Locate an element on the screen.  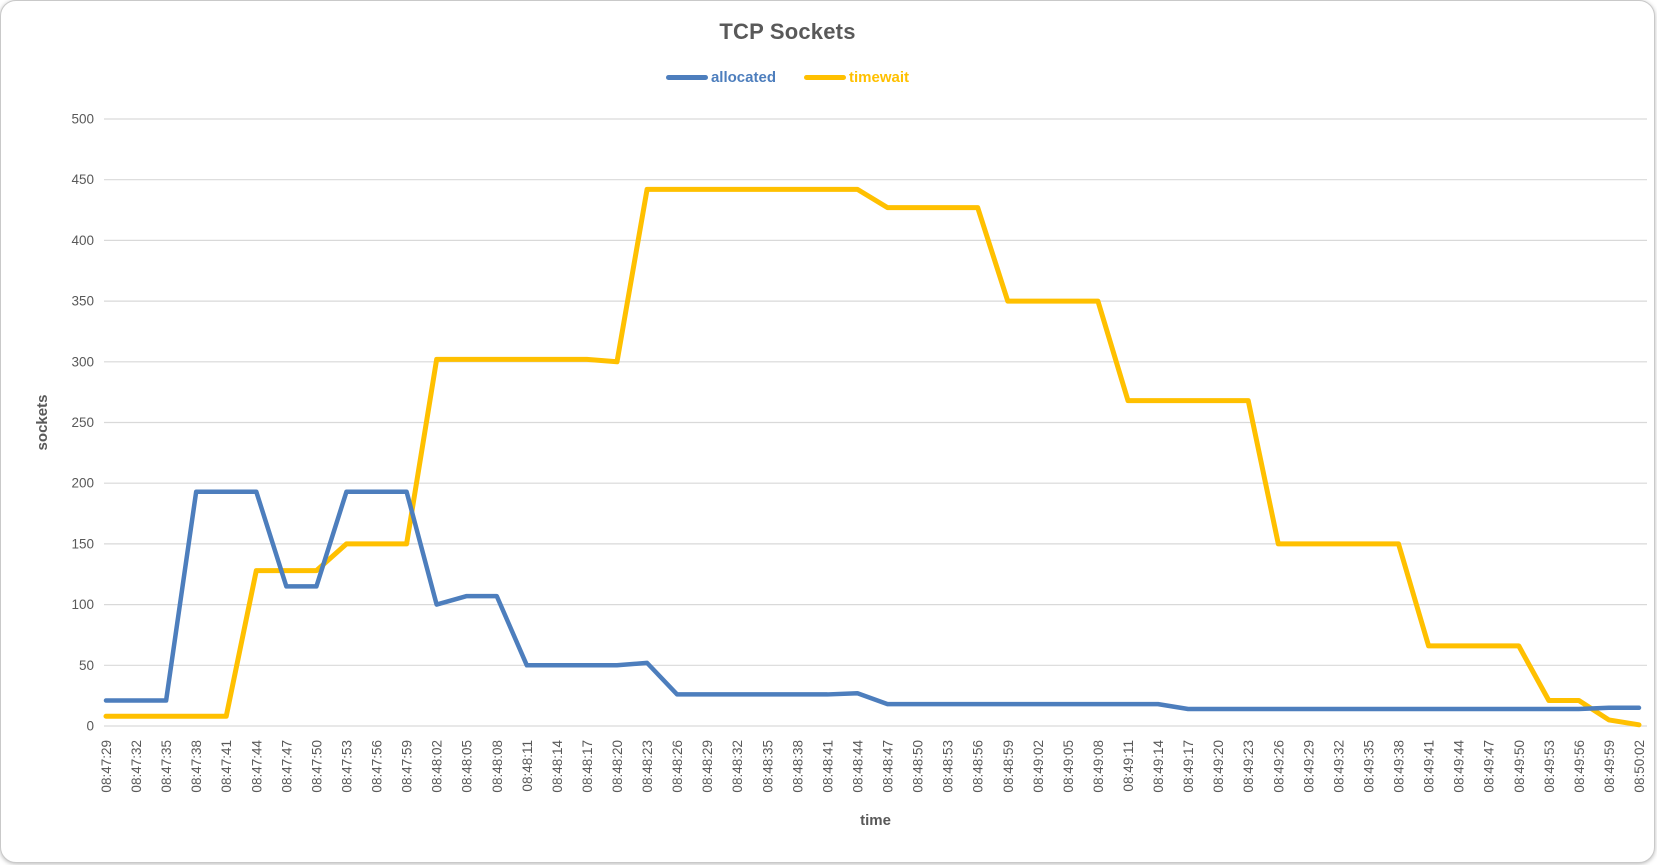
x-tick-label-40: 08:49:29 is located at coordinates (1308, 766).